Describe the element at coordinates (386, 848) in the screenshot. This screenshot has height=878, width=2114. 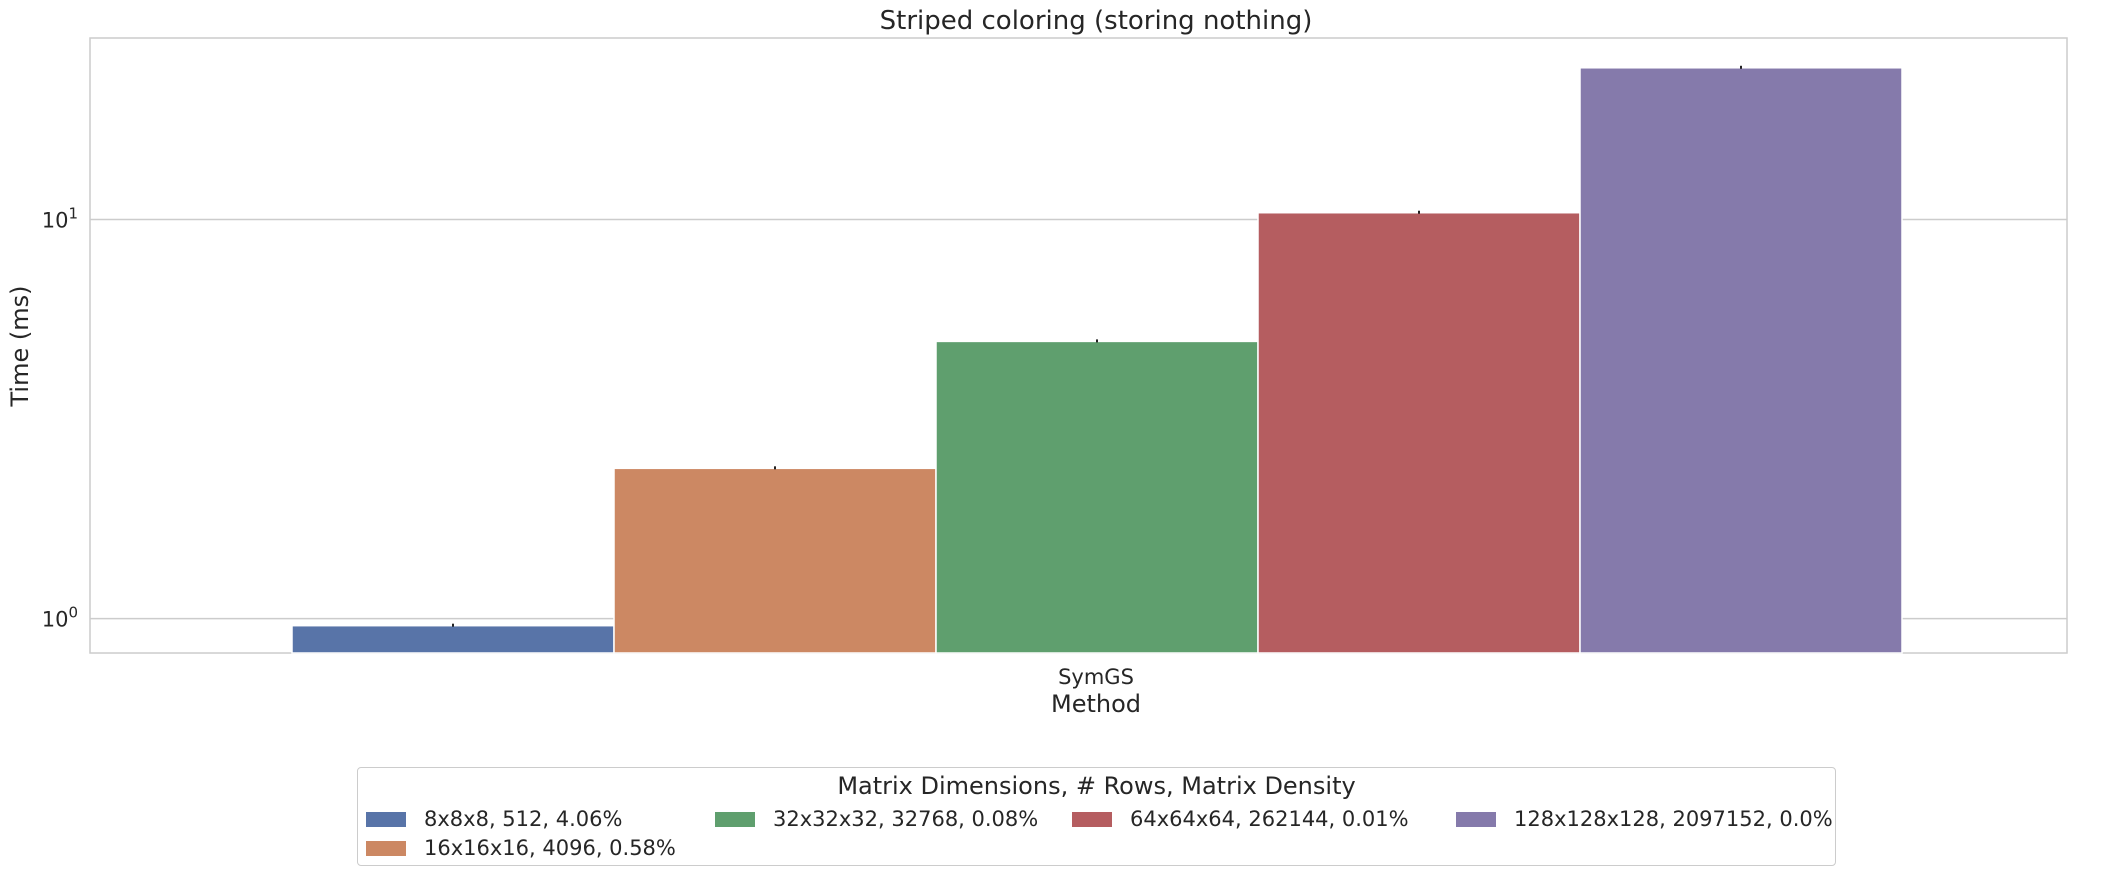
I see `legend-swatch-16x16x16` at that location.